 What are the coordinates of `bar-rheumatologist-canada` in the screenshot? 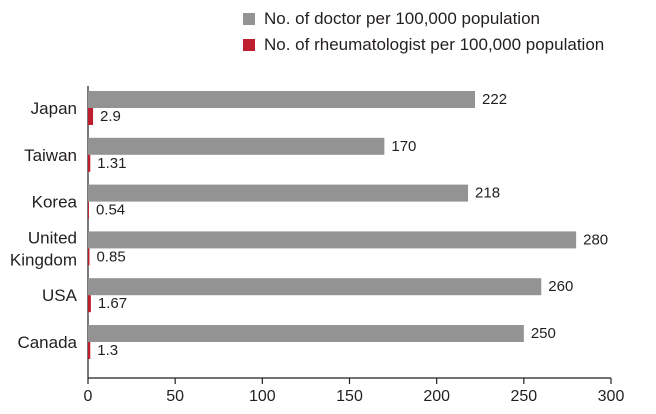 It's located at (89, 350).